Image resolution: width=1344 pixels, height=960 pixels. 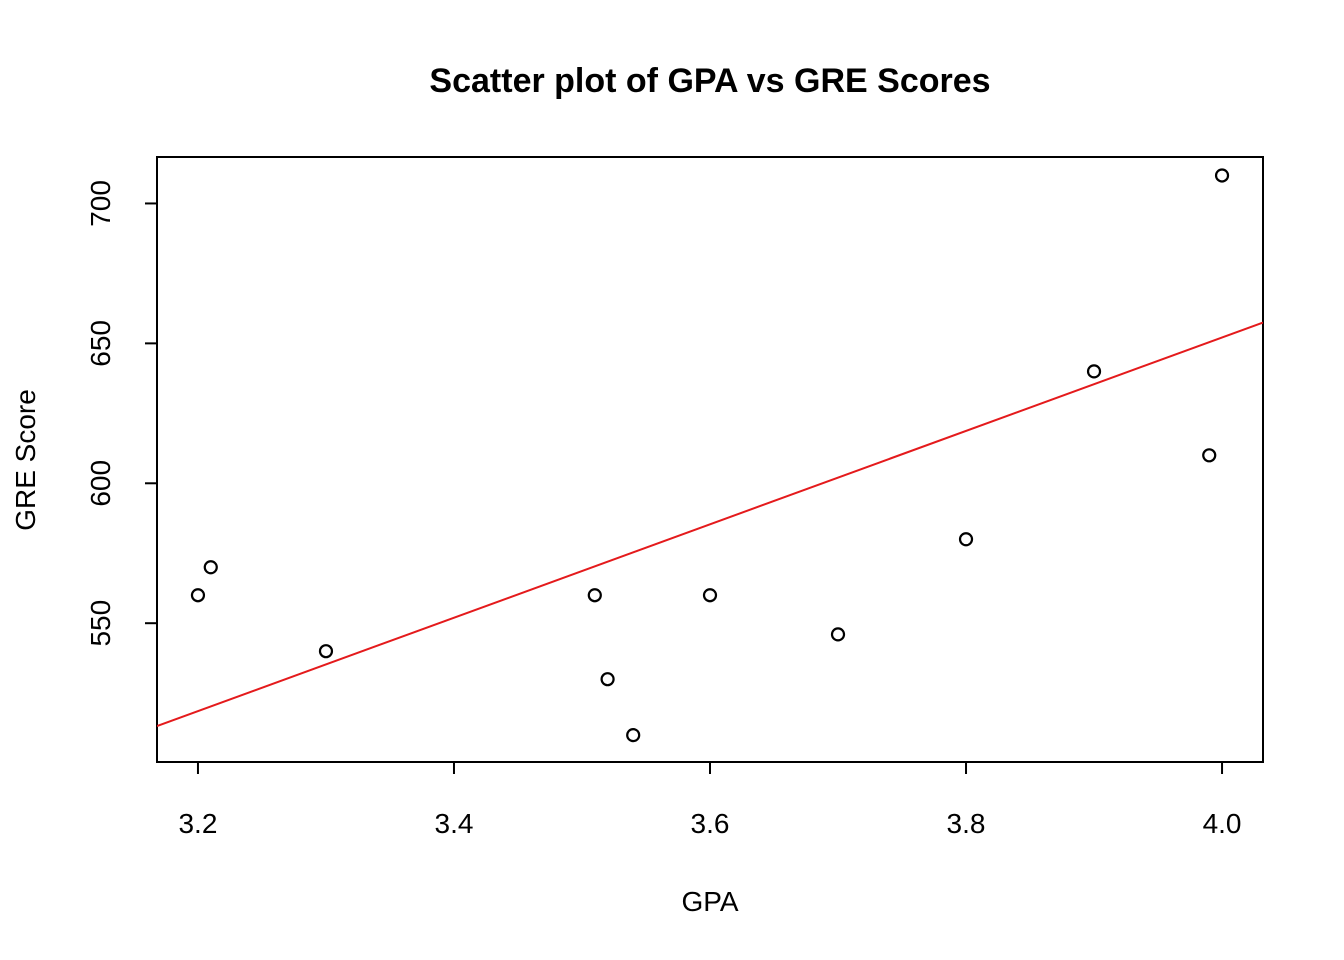 What do you see at coordinates (100, 483) in the screenshot?
I see `y-tick-label: 600` at bounding box center [100, 483].